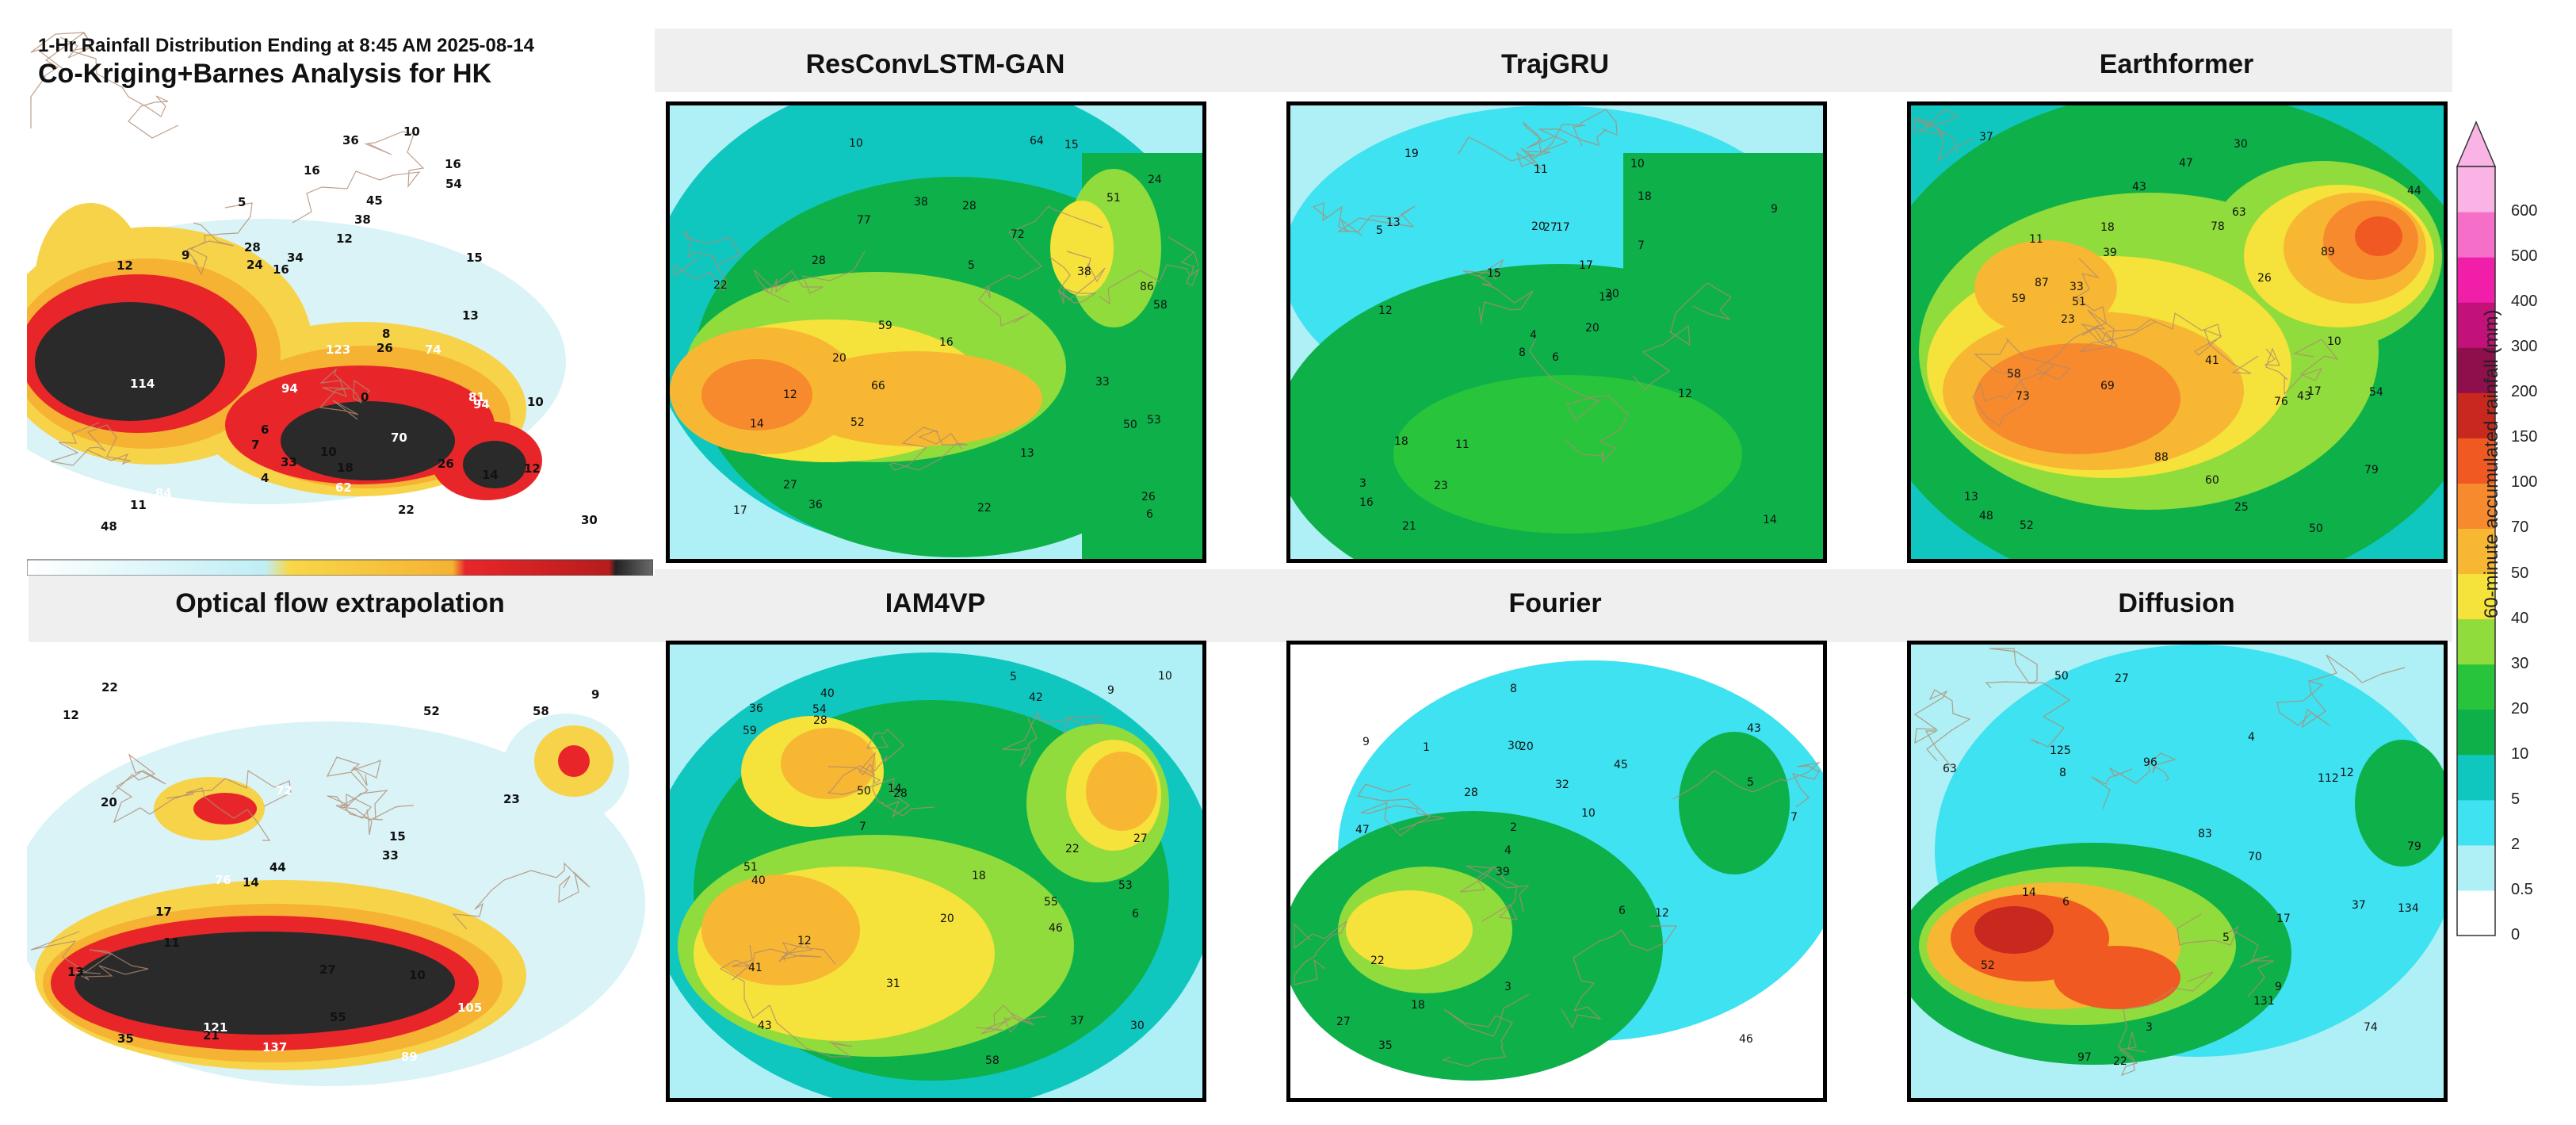 The image size is (2576, 1125). Describe the element at coordinates (1110, 690) in the screenshot. I see `iam4vp-station-value: 9` at that location.